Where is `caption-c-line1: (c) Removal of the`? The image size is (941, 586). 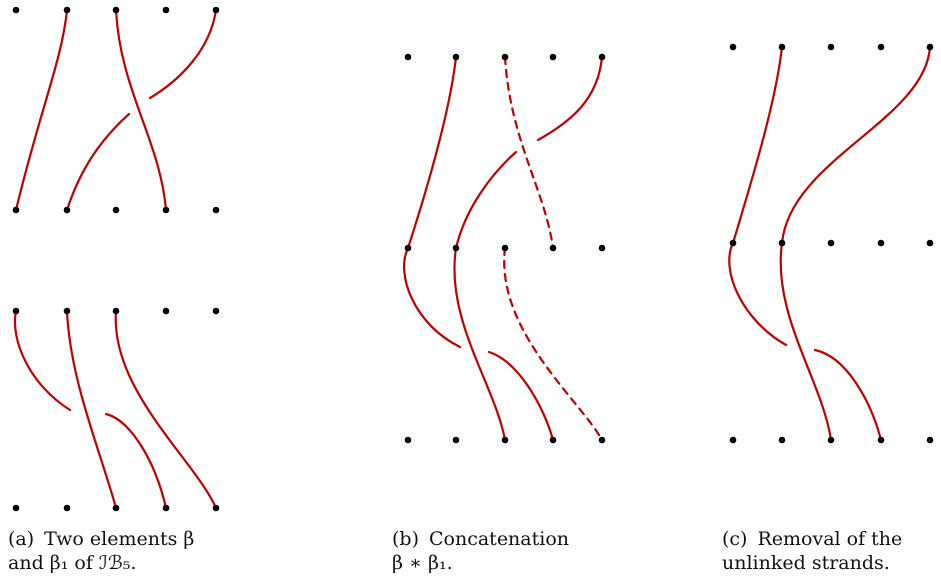
caption-c-line1: (c) Removal of the is located at coordinates (812, 539).